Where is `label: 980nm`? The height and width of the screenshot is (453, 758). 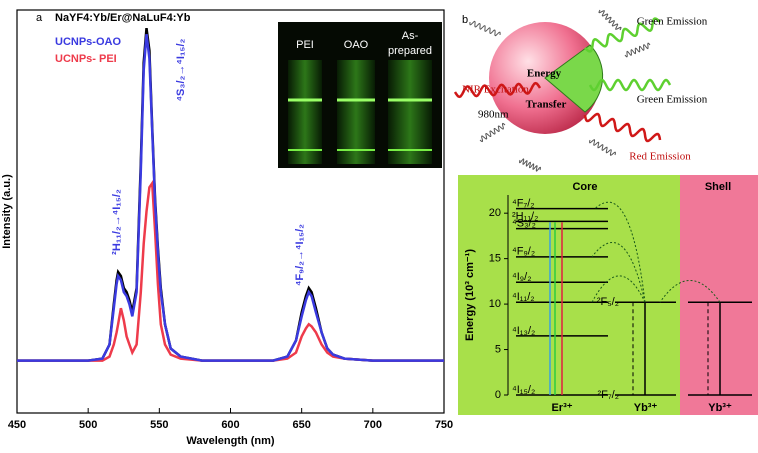 label: 980nm is located at coordinates (493, 115).